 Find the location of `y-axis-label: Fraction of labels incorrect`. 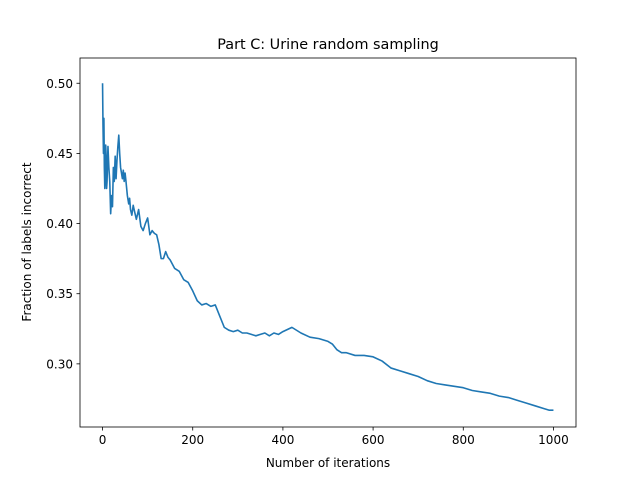

y-axis-label: Fraction of labels incorrect is located at coordinates (27, 241).